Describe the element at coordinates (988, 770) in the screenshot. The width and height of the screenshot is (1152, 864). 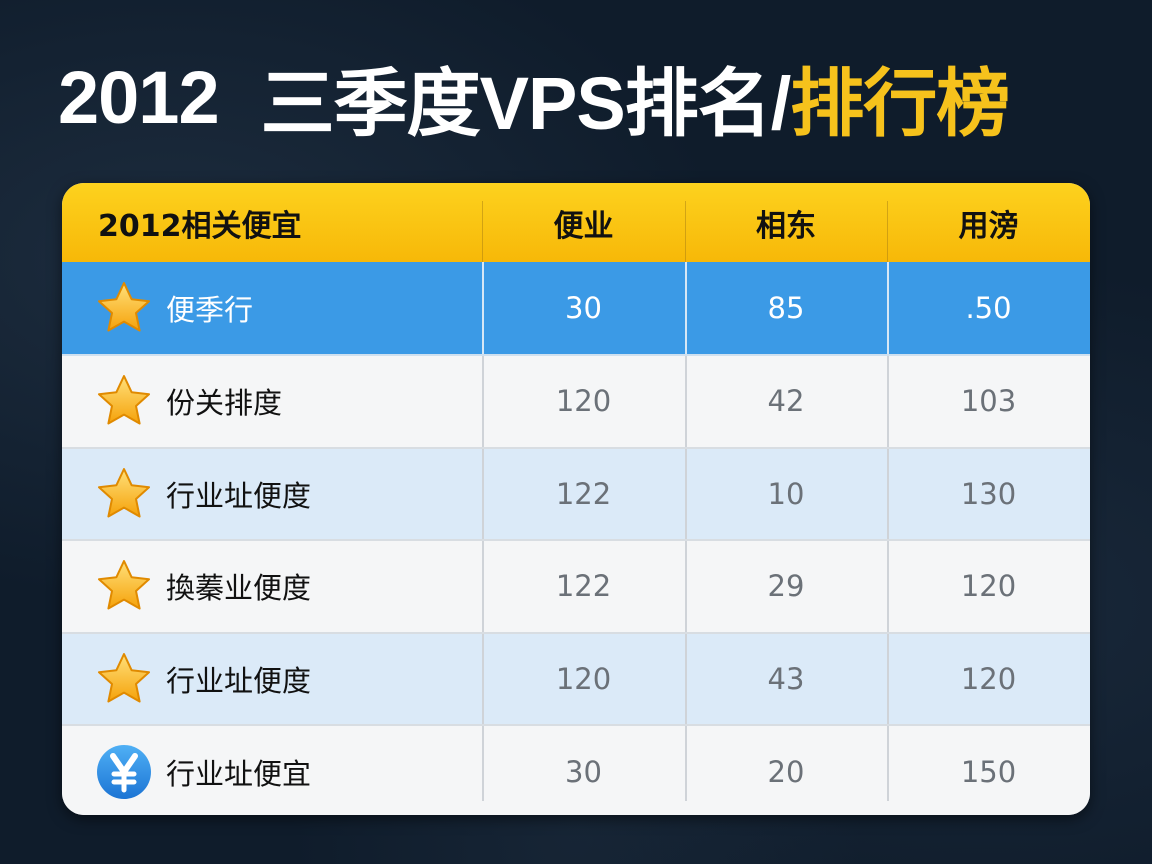
I see `value-cell: 150` at that location.